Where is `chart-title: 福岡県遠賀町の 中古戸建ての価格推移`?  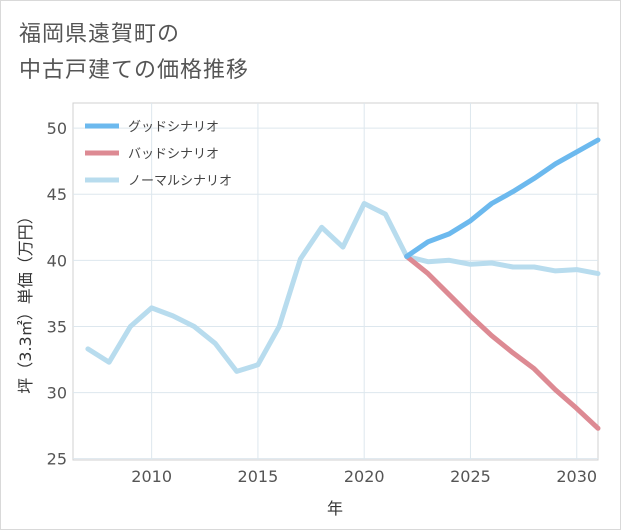
chart-title: 福岡県遠賀町の 中古戸建ての価格推移 is located at coordinates (134, 53).